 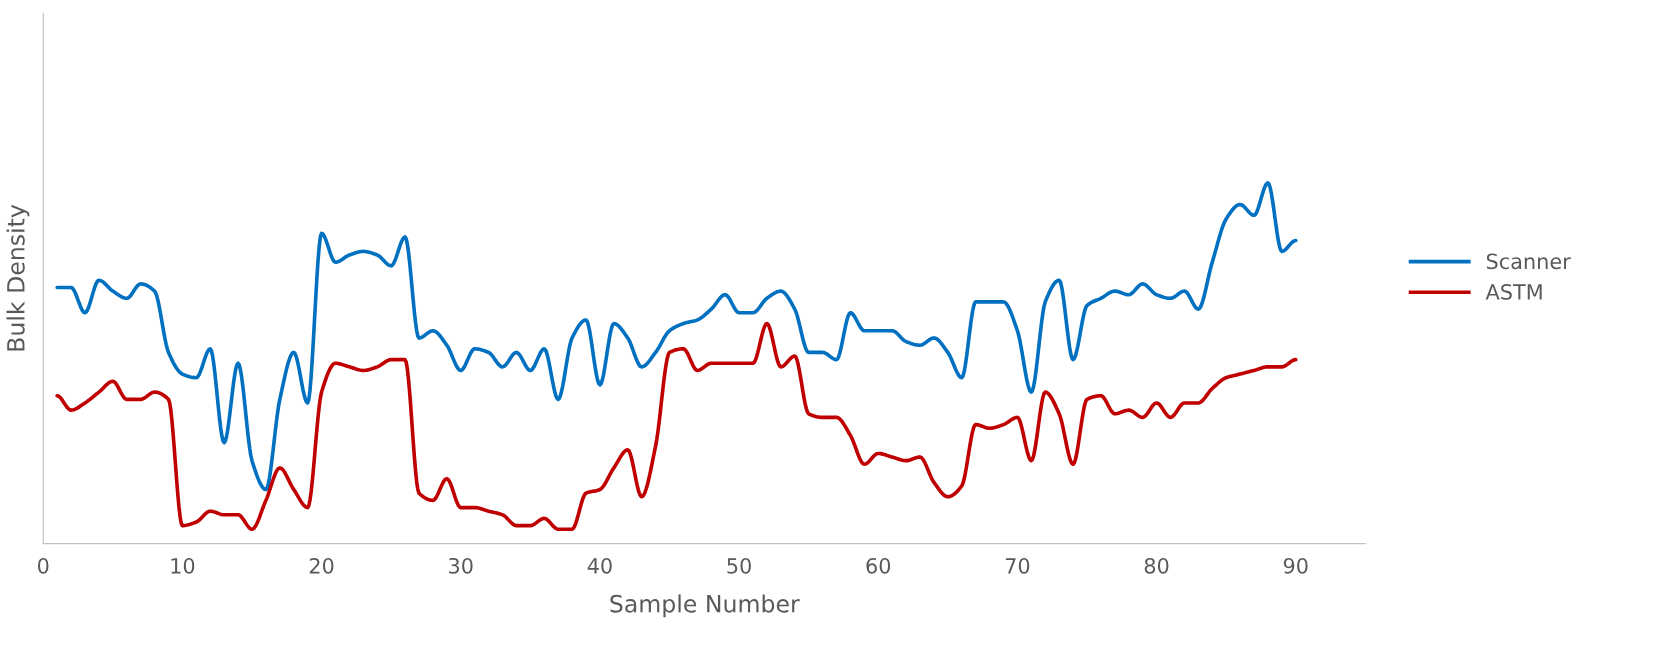 I want to click on x-axis-title: Sample Number, so click(x=705, y=606).